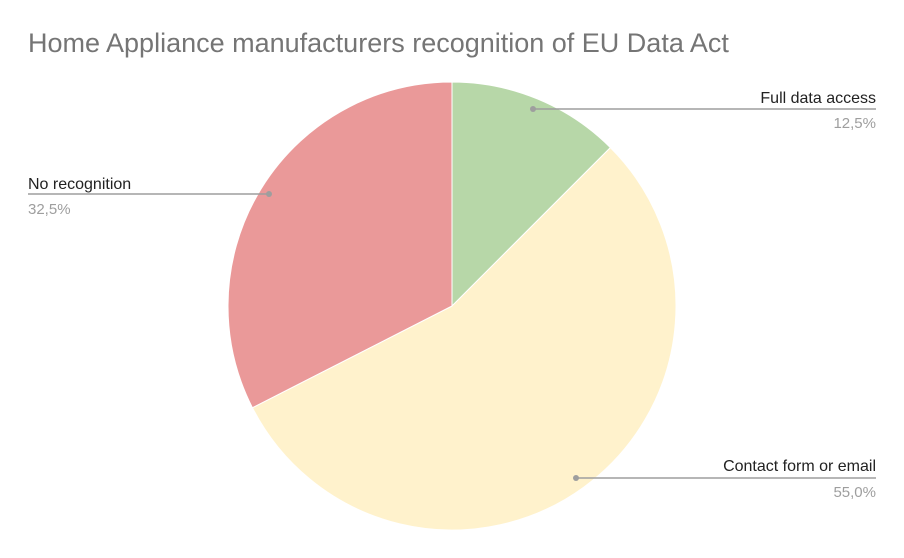 The image size is (904, 558). What do you see at coordinates (79, 184) in the screenshot?
I see `slice-label-3: No recognition` at bounding box center [79, 184].